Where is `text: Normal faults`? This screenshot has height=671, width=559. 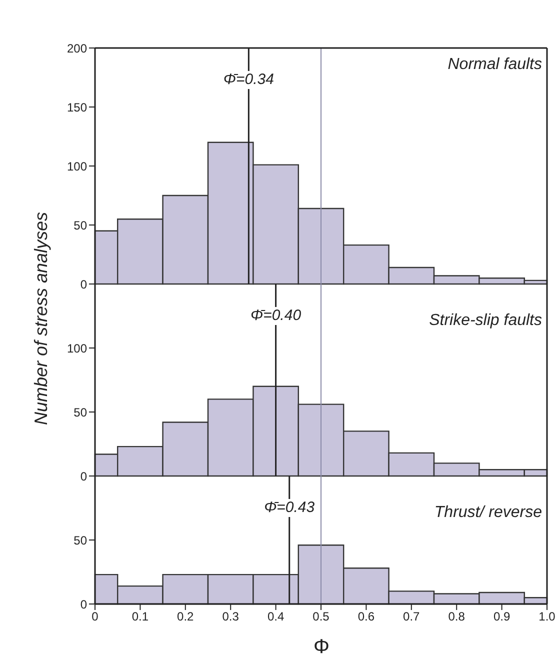 text: Normal faults is located at coordinates (495, 65).